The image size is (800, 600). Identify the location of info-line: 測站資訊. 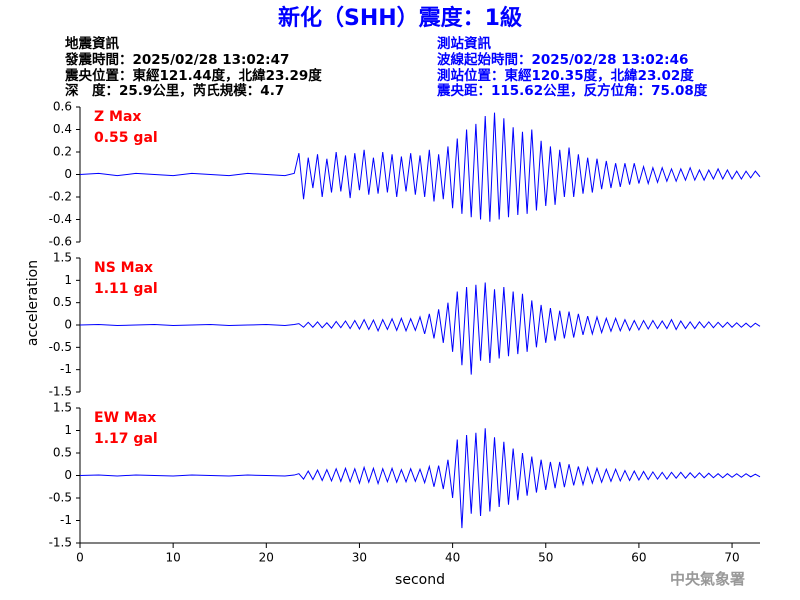
(464, 43).